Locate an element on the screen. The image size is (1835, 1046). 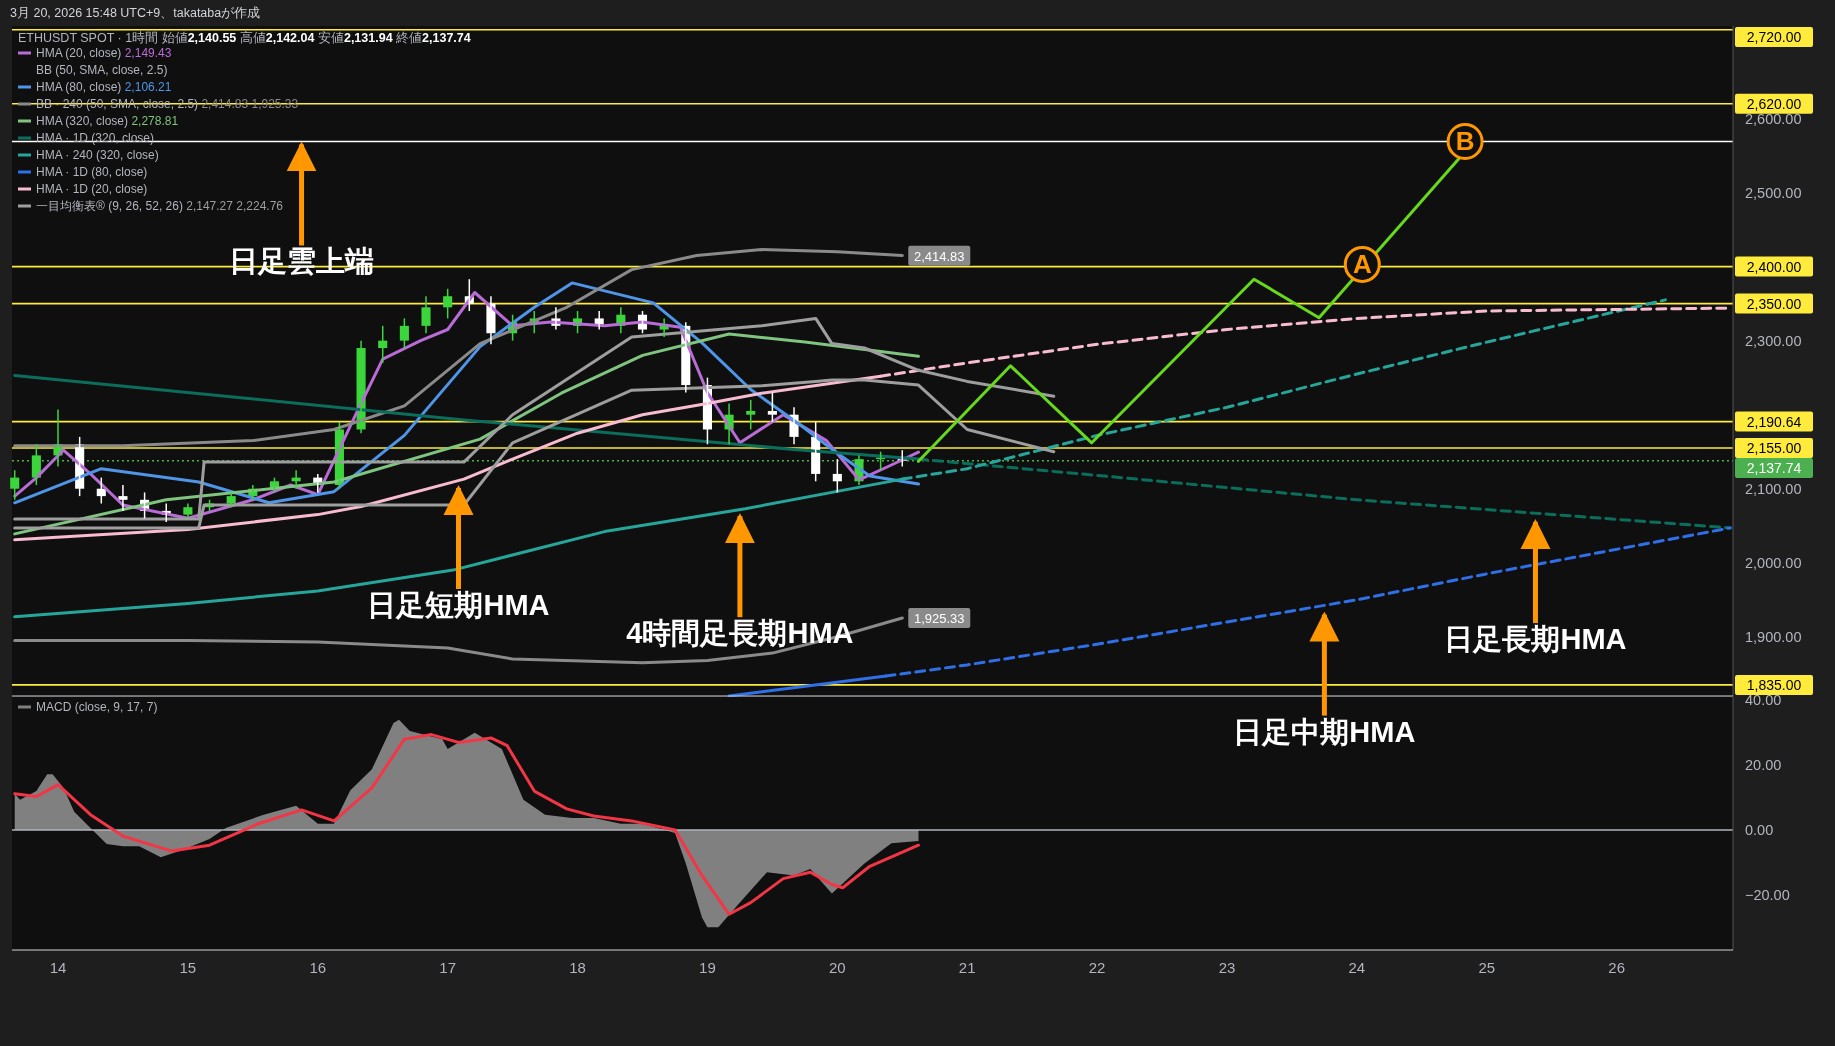
data-label: A is located at coordinates (1362, 264).